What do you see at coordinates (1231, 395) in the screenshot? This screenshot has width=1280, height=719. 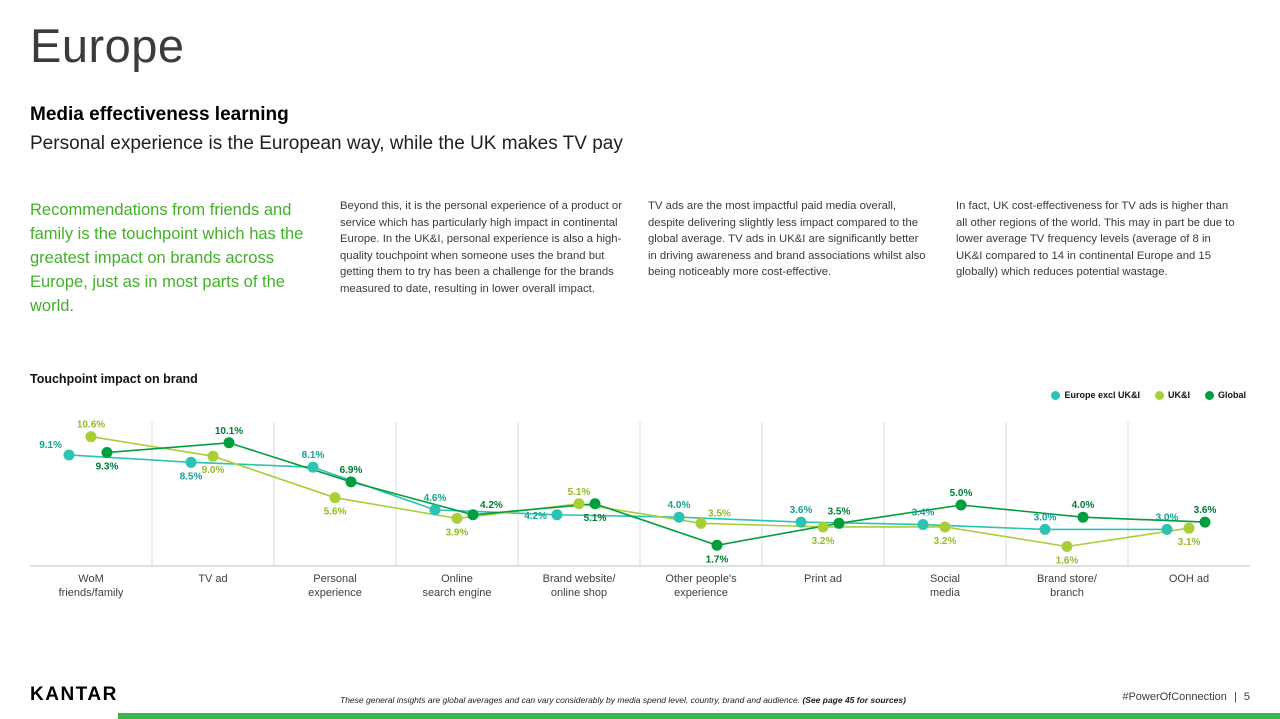 I see `legend-label: Global` at bounding box center [1231, 395].